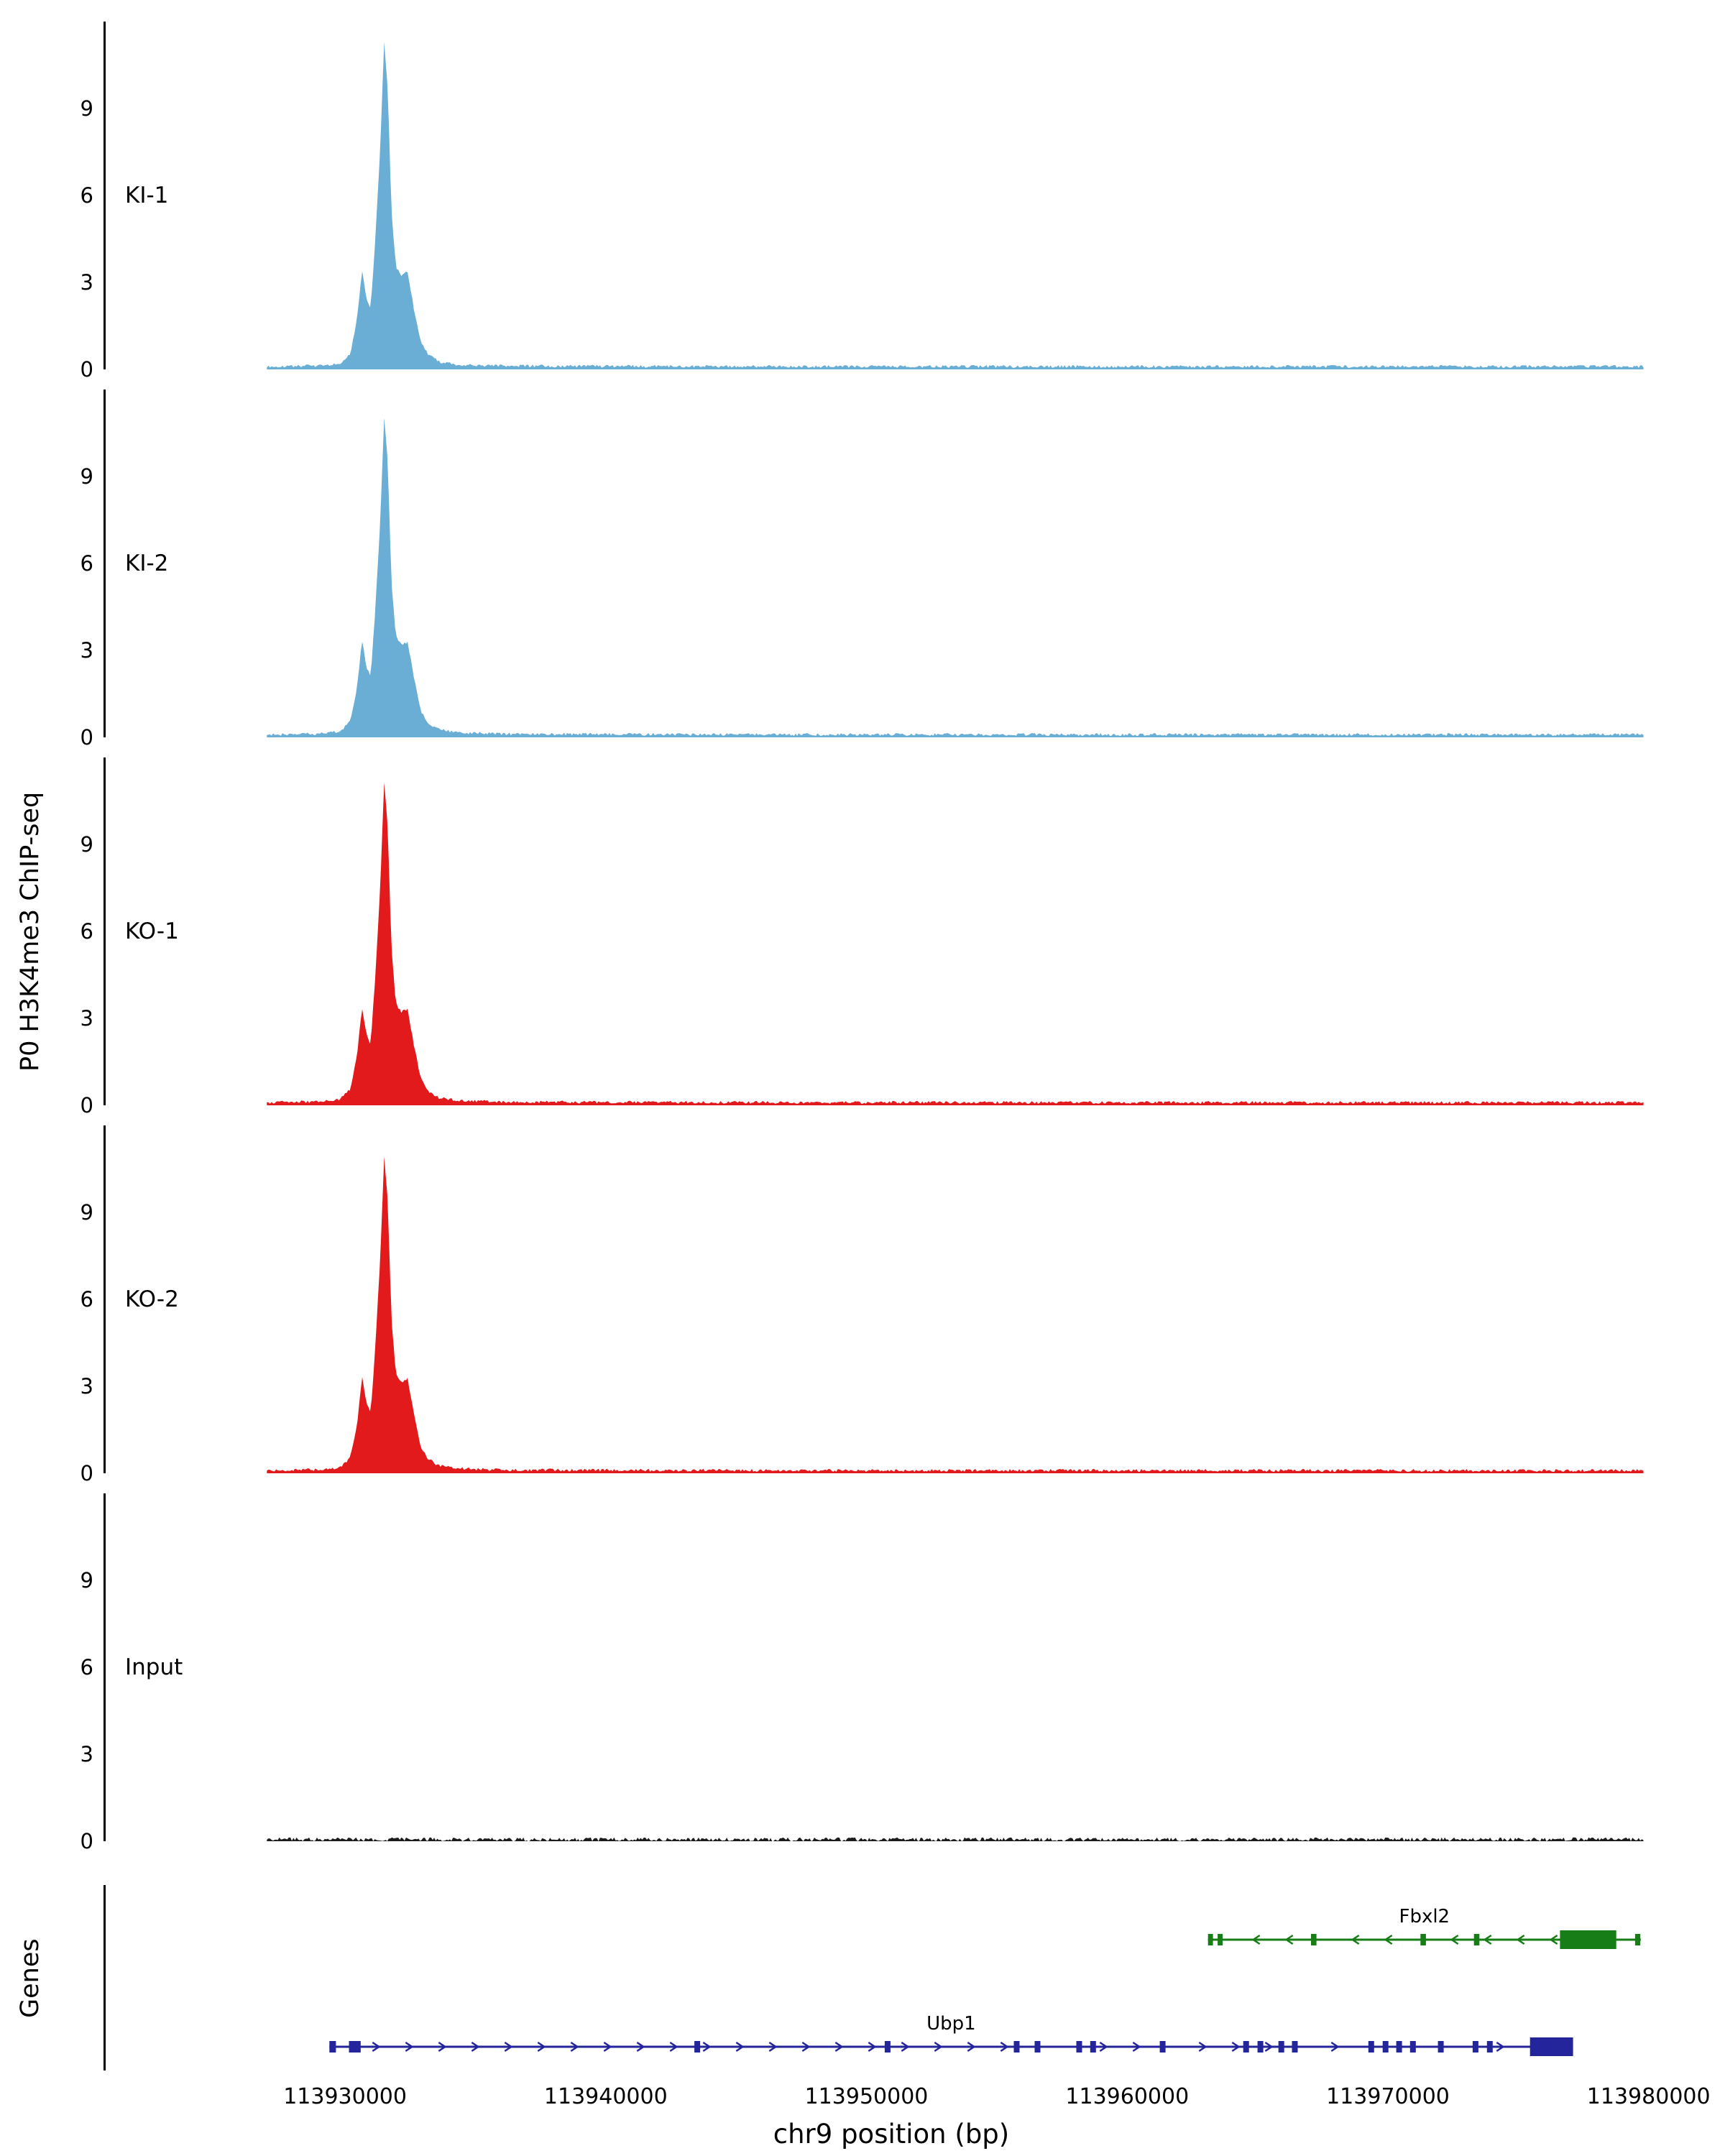 This screenshot has width=1725, height=2156. I want to click on gene-thick-box-Ubp1, so click(1551, 2046).